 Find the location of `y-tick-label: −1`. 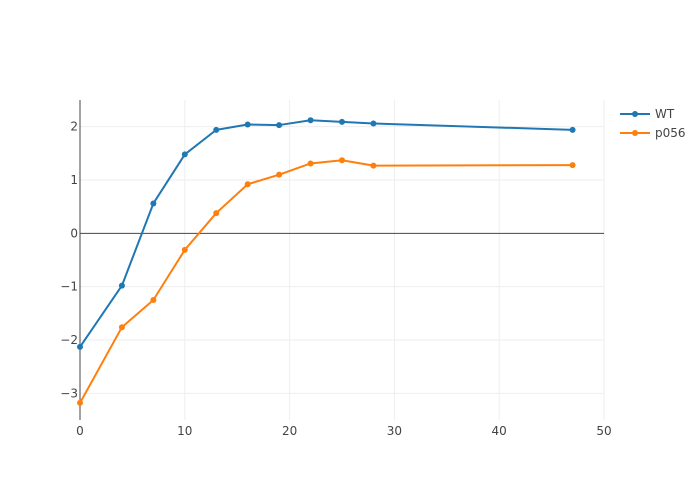

y-tick-label: −1 is located at coordinates (69, 287).